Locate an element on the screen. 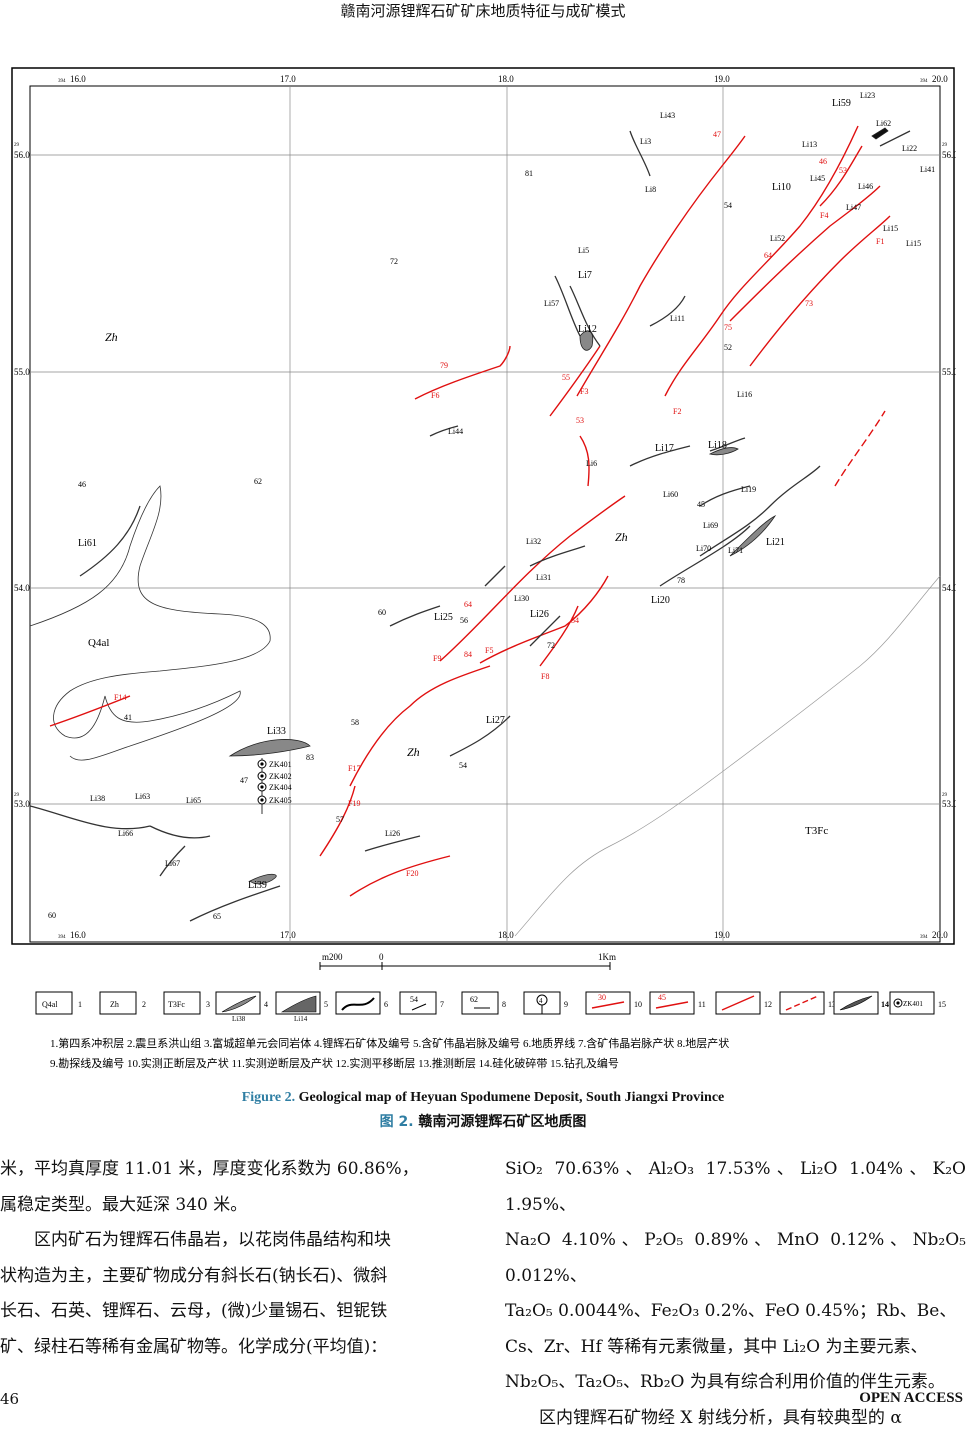 The width and height of the screenshot is (966, 1436). legend-item-7: 547 is located at coordinates (422, 1003).